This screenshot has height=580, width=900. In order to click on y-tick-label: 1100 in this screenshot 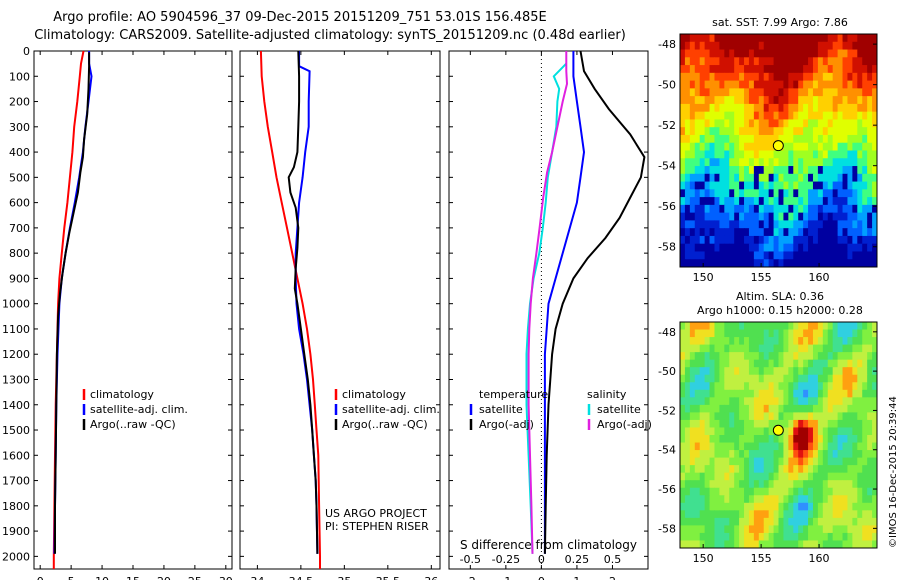, I will do `click(16, 329)`.